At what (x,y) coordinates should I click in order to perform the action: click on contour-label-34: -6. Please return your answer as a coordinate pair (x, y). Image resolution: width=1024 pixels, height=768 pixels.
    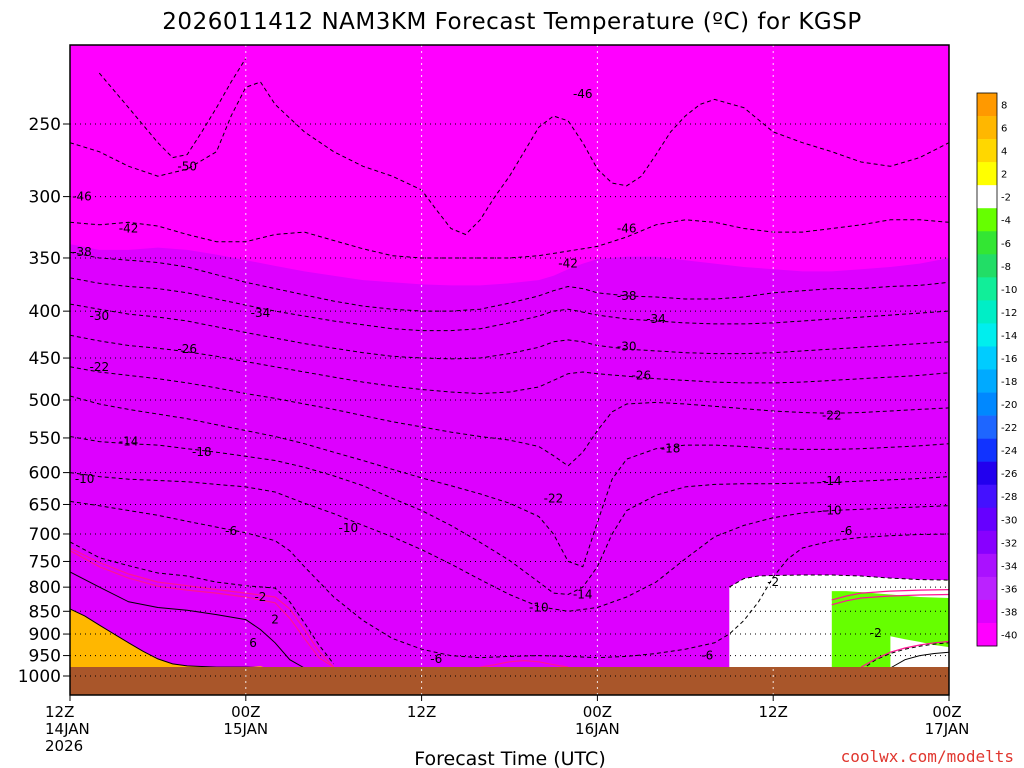
    Looking at the image, I should click on (707, 656).